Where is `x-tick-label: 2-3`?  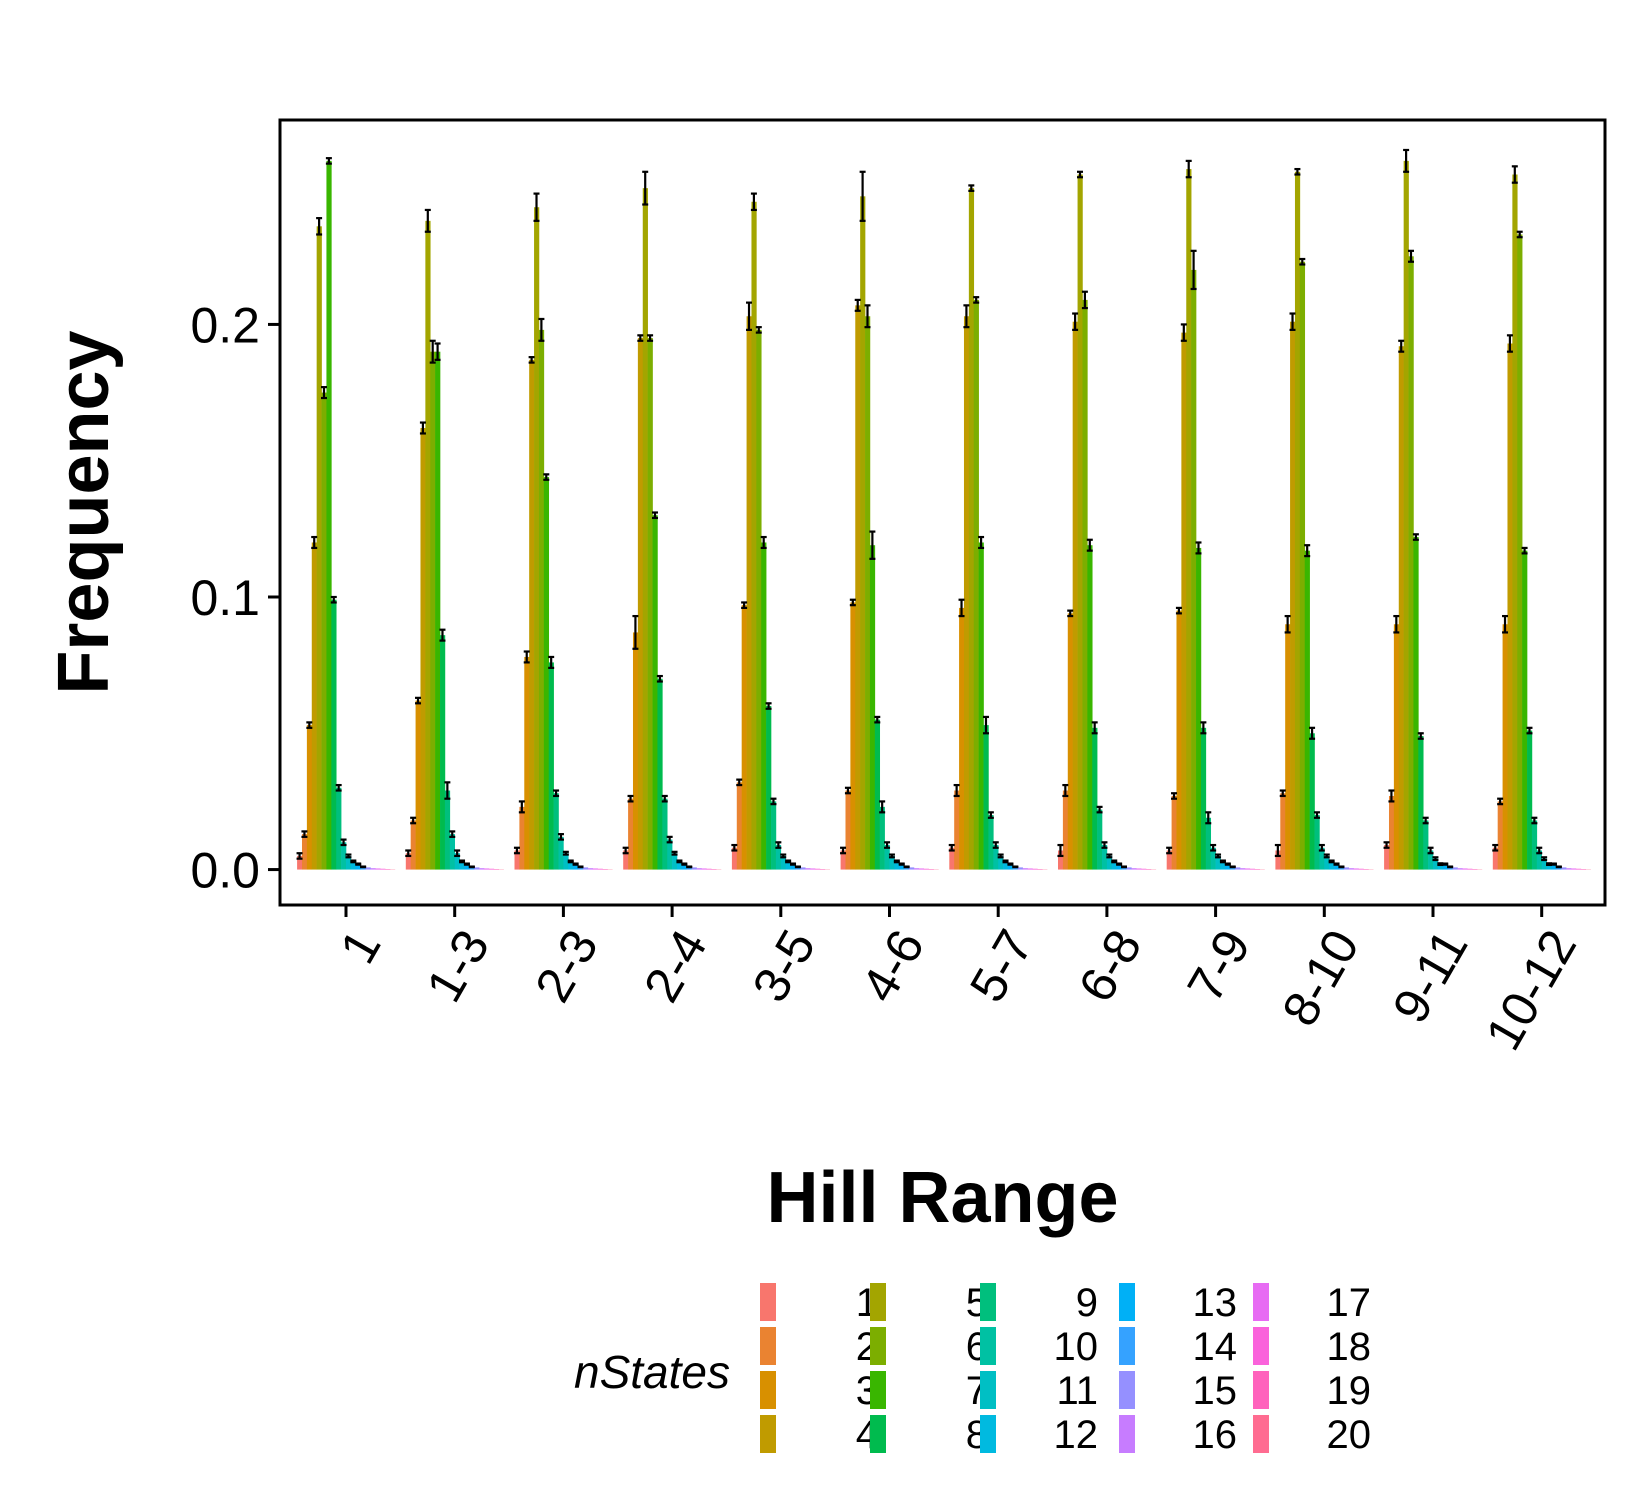 x-tick-label: 2-3 is located at coordinates (566, 966).